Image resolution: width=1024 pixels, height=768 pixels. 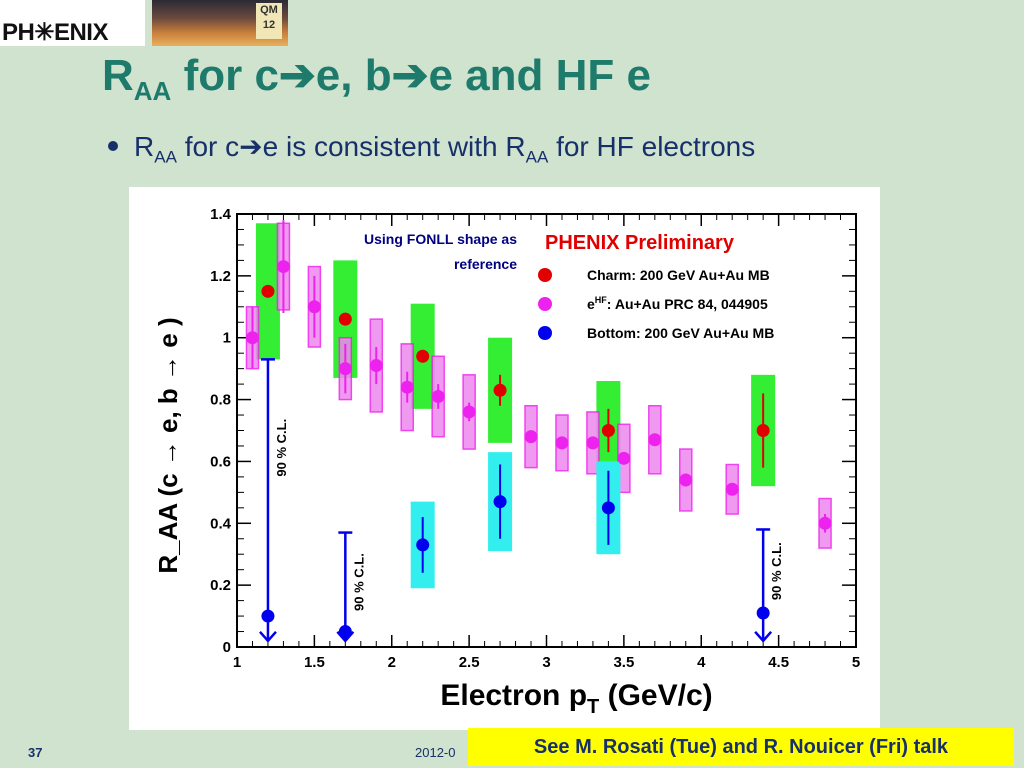 I want to click on y-axis-label: R_AA (c → e, b → e ), so click(x=168, y=445).